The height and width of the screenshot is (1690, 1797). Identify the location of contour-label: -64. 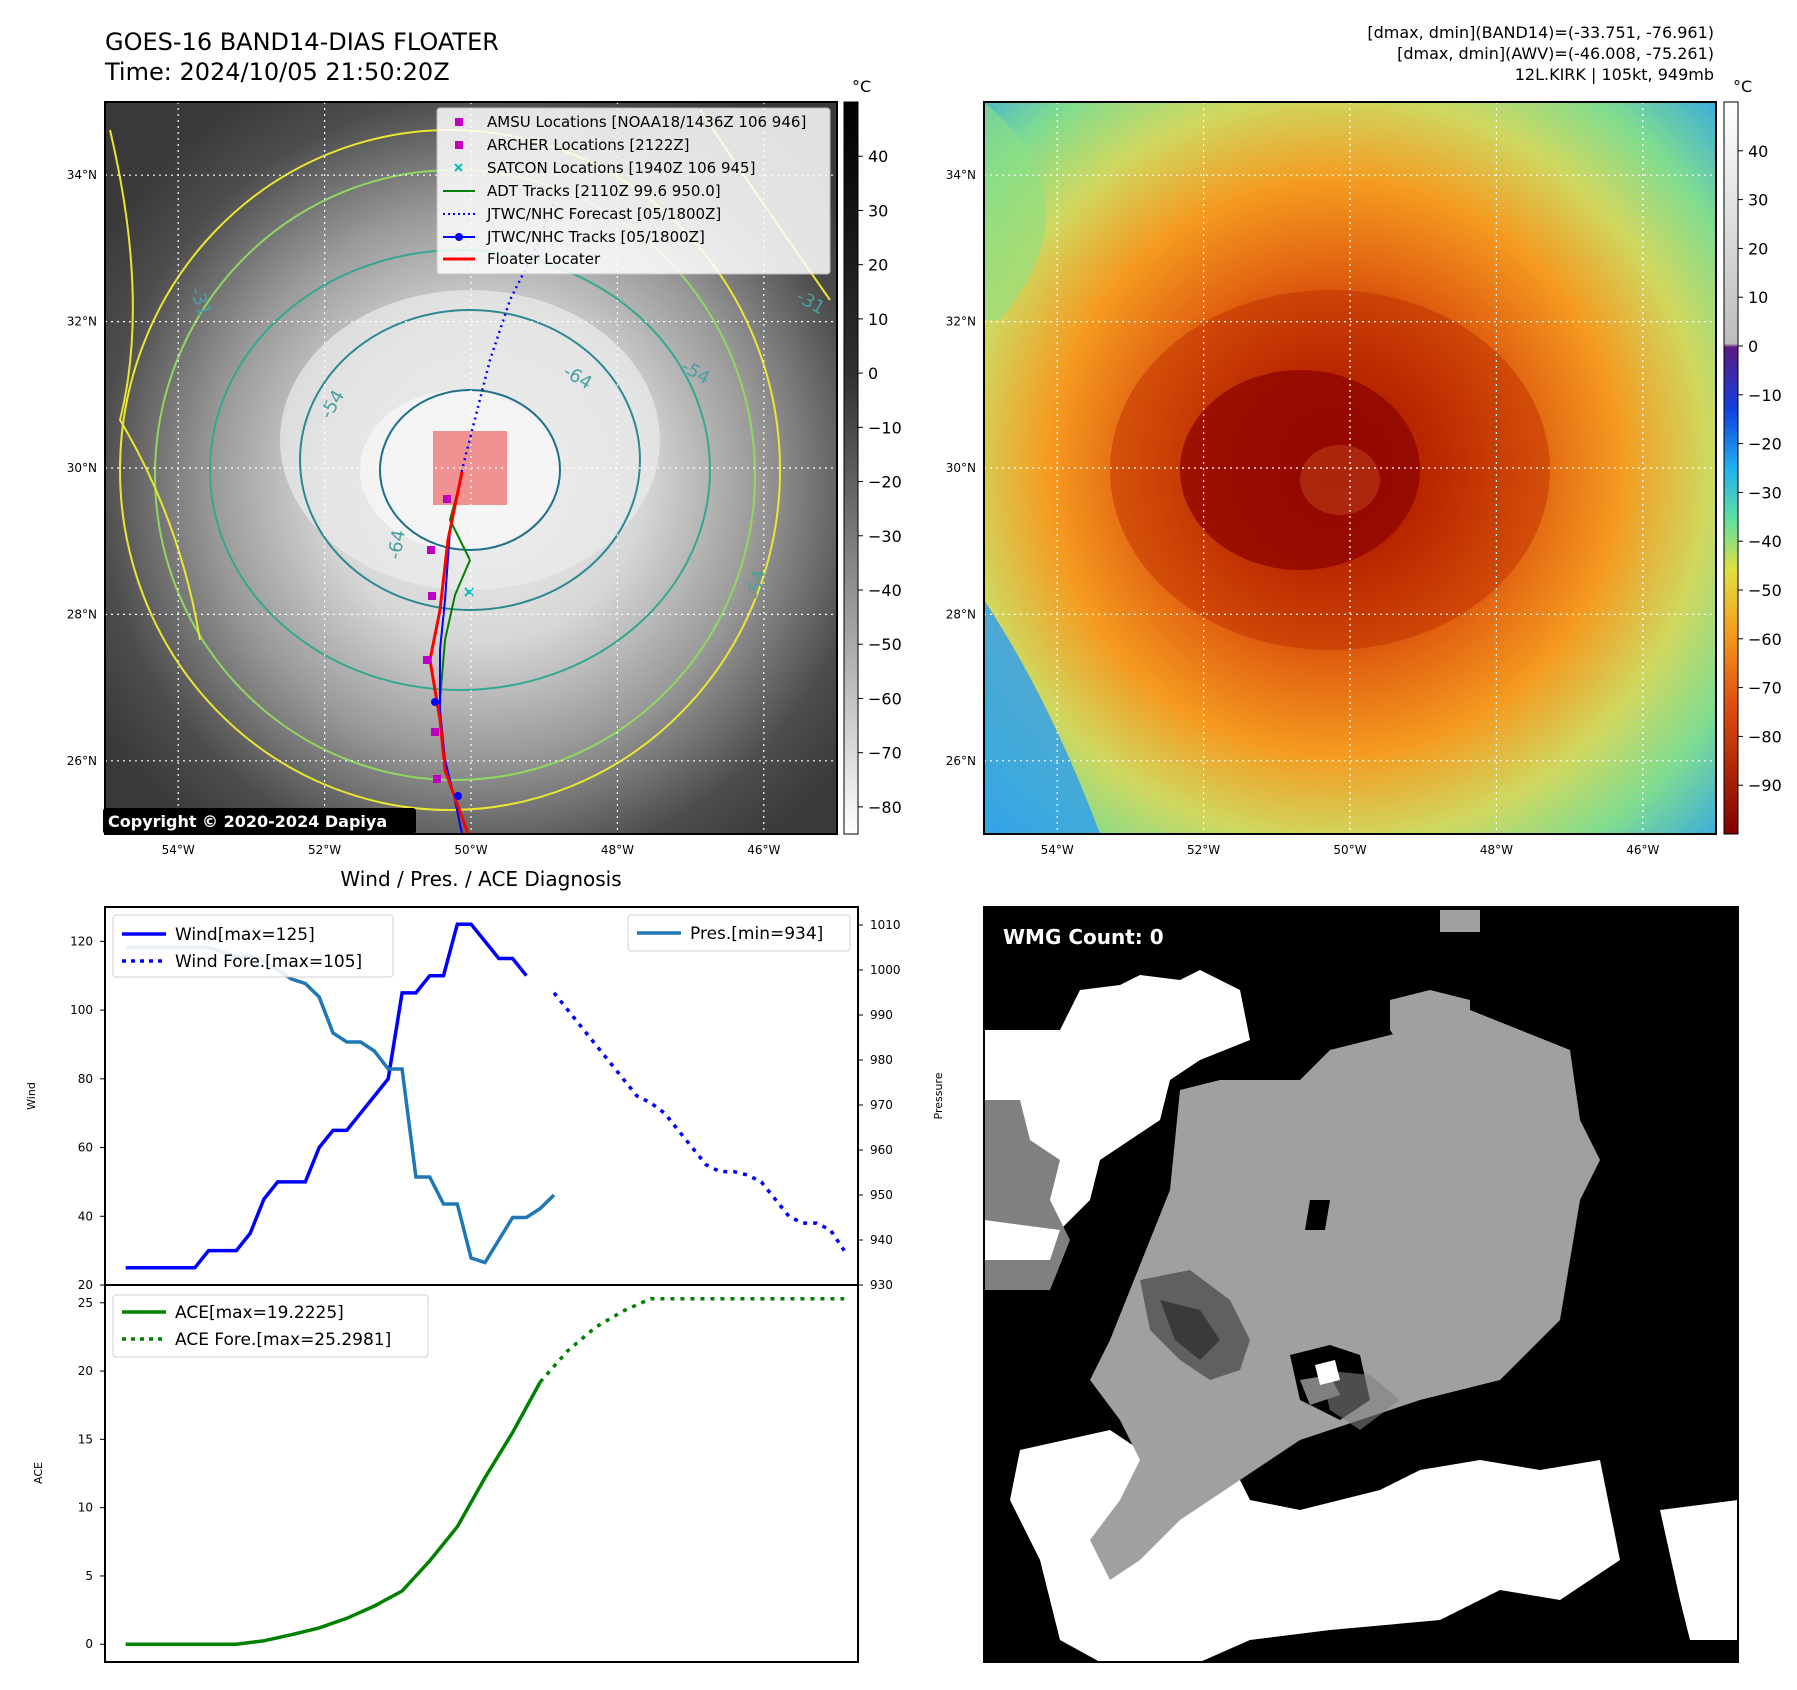
(397, 544).